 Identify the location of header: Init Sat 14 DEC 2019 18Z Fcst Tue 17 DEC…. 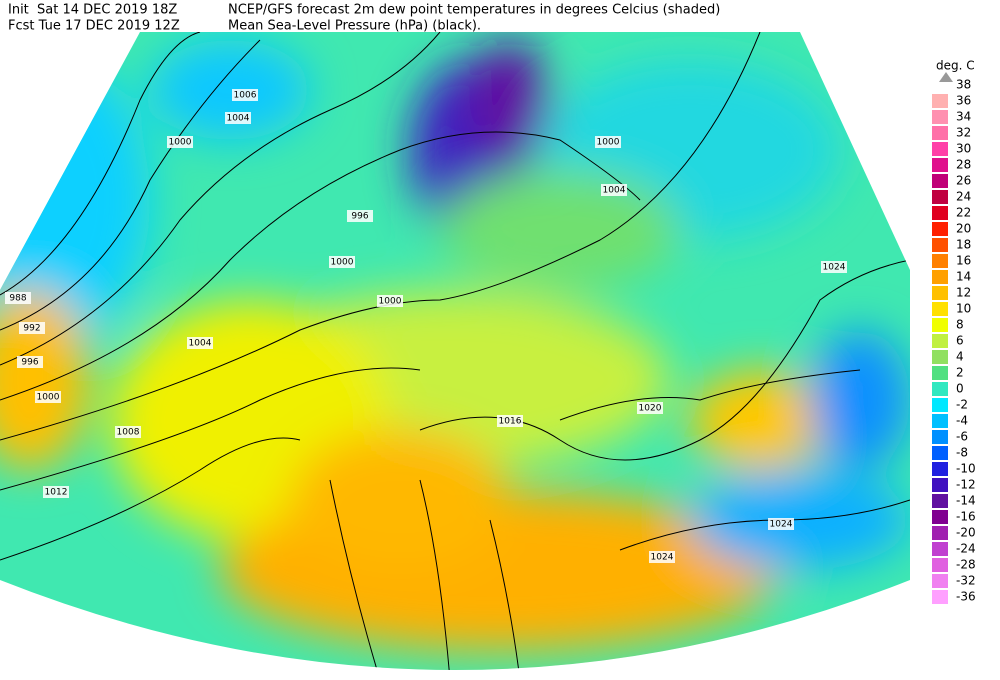
(364, 18).